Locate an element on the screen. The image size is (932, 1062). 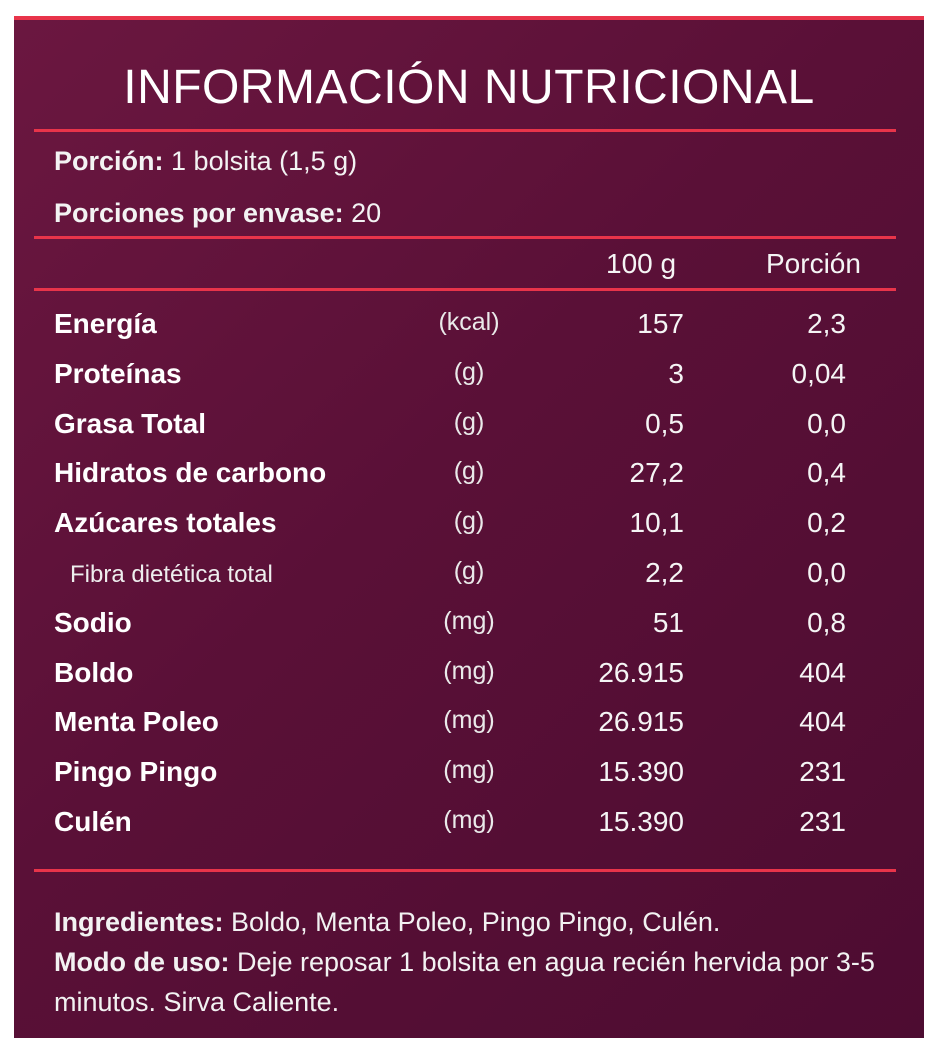
serving-size-label: Porción: is located at coordinates (109, 161).